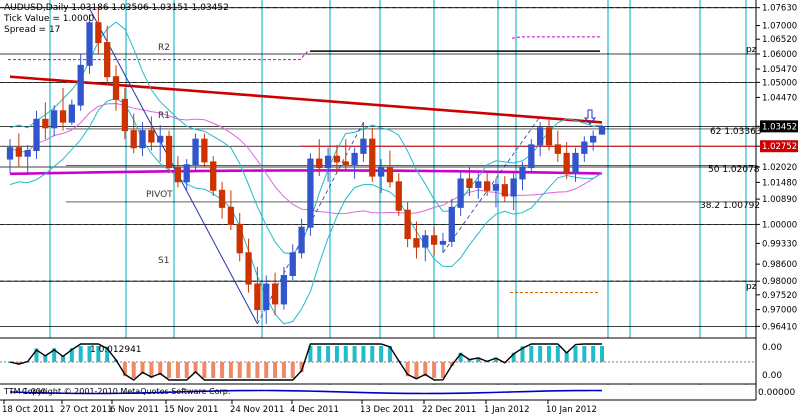 The width and height of the screenshot is (798, 418). I want to click on pz-upper-label: pz, so click(751, 50).